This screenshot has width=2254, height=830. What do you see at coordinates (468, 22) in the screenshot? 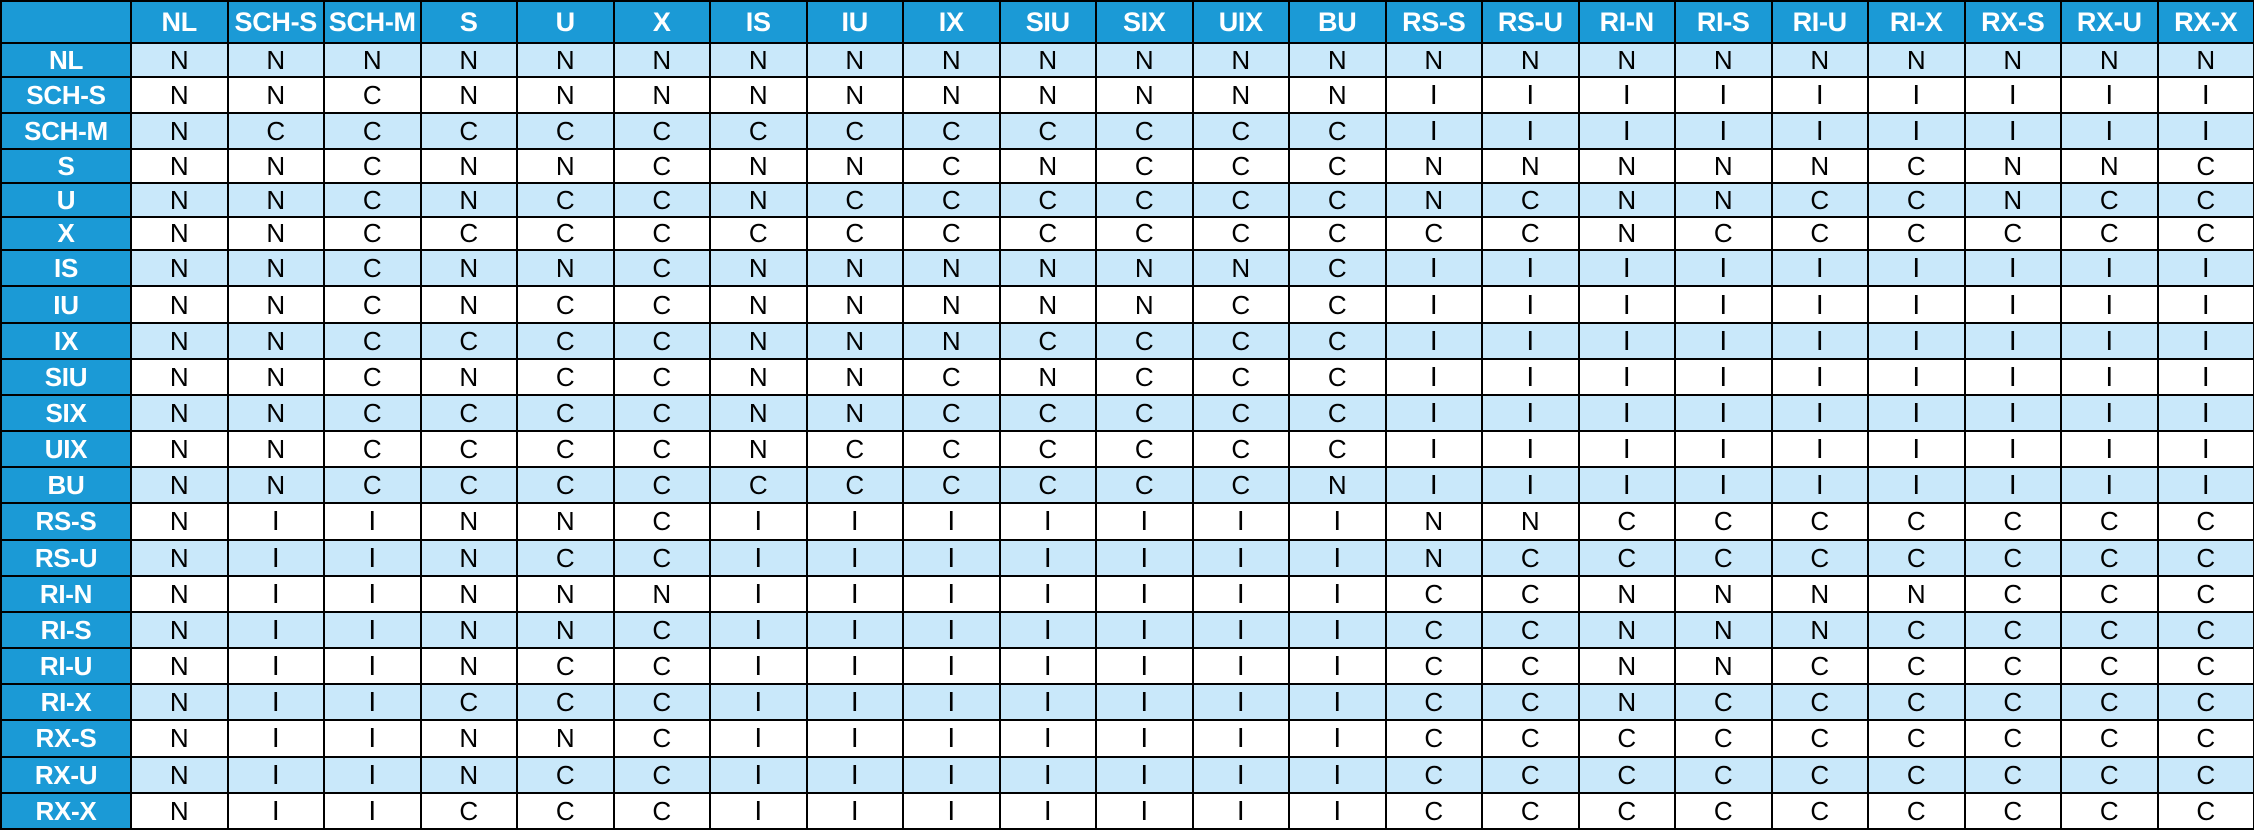
I see `column-header-s: S` at bounding box center [468, 22].